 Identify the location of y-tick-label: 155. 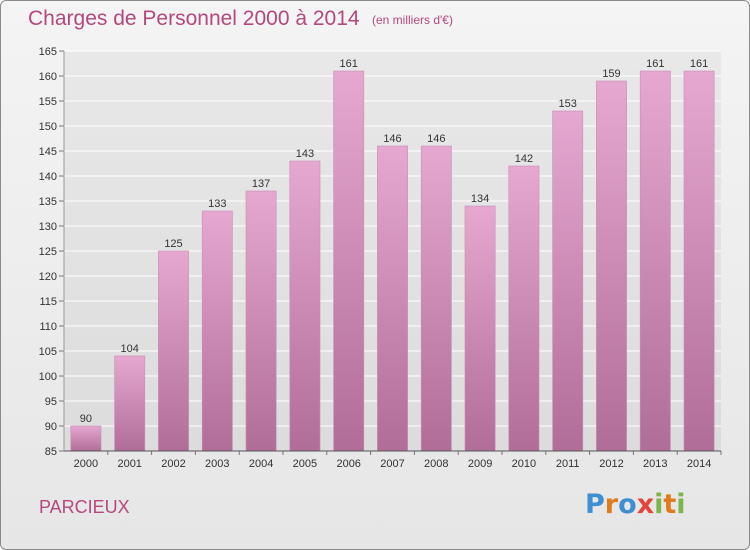
(48, 102).